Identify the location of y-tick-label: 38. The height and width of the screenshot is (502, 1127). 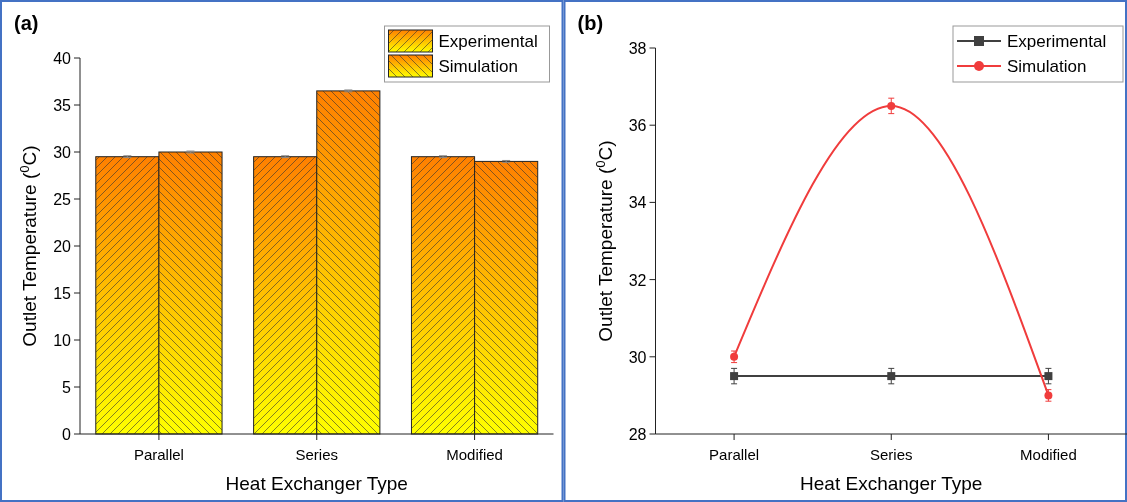
(637, 48).